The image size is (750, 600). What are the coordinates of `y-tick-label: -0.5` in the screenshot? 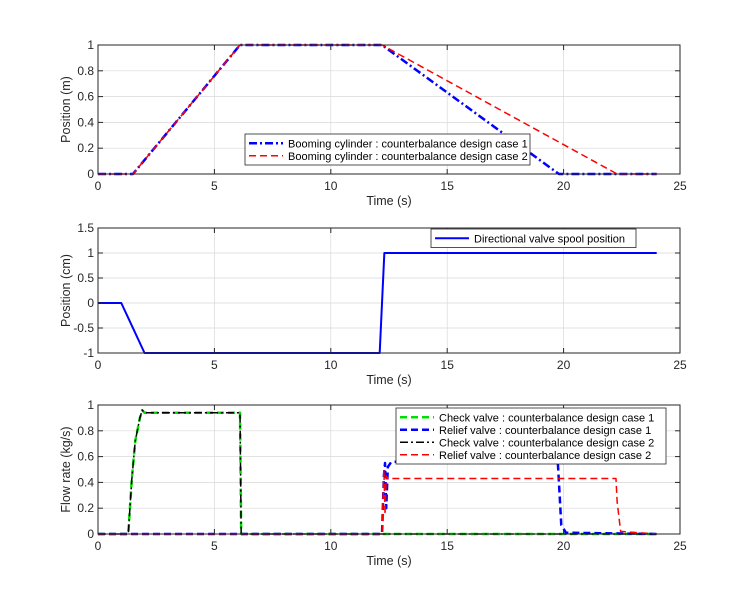 It's located at (83, 328).